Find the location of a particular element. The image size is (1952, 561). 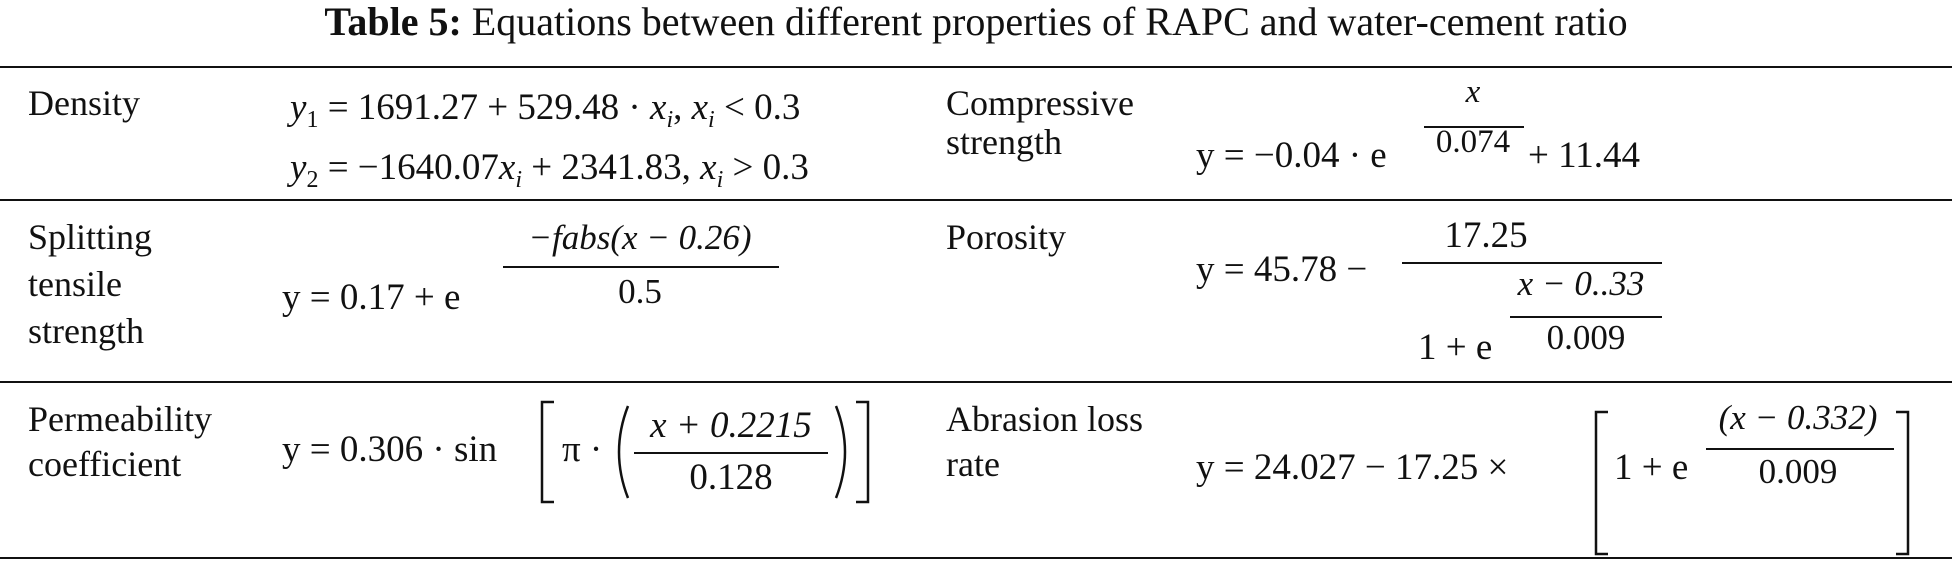

eq-text: > 0.3 is located at coordinates (766, 167).